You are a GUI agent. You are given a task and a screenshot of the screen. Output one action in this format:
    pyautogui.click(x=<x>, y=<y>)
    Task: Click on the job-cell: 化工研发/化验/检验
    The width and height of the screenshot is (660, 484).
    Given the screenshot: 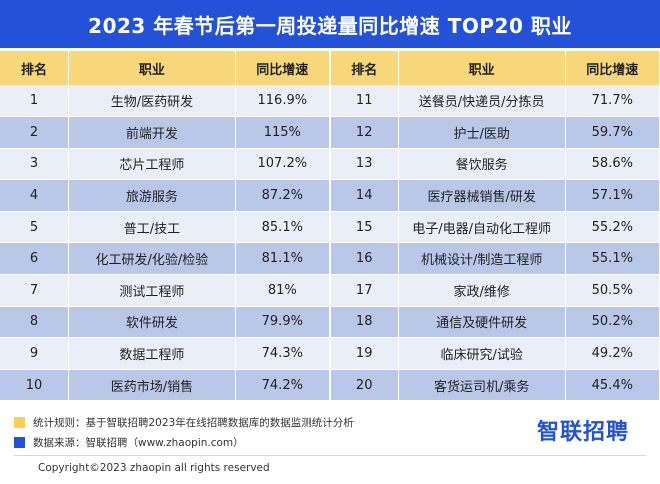 What is the action you would take?
    pyautogui.click(x=152, y=259)
    